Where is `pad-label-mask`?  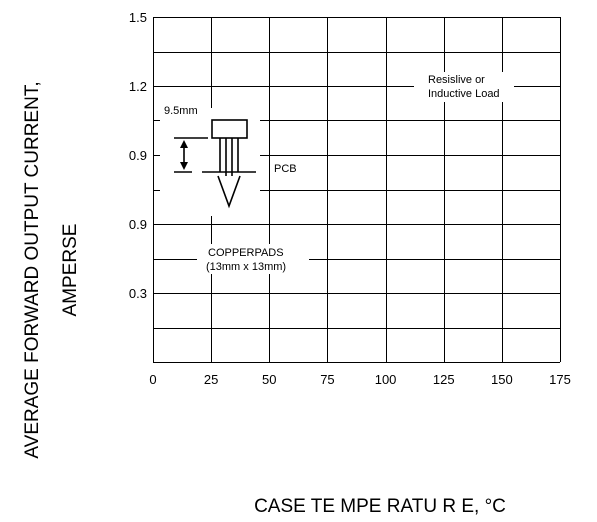 pad-label-mask is located at coordinates (253, 259).